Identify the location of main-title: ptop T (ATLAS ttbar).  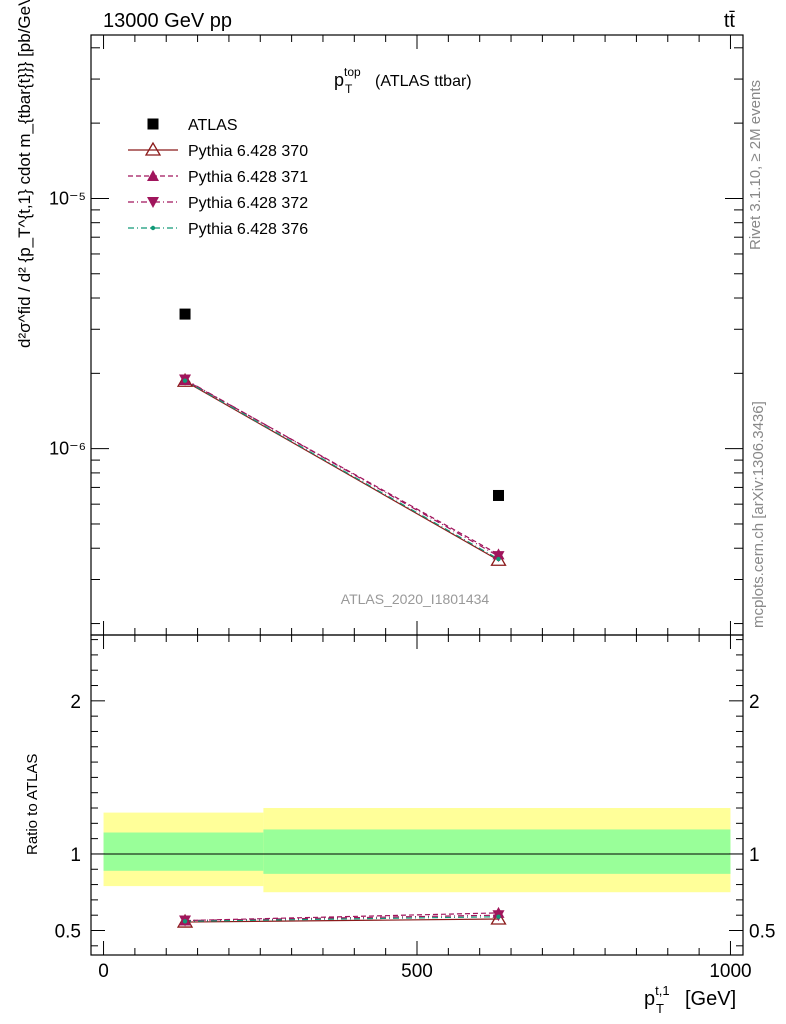
(403, 80).